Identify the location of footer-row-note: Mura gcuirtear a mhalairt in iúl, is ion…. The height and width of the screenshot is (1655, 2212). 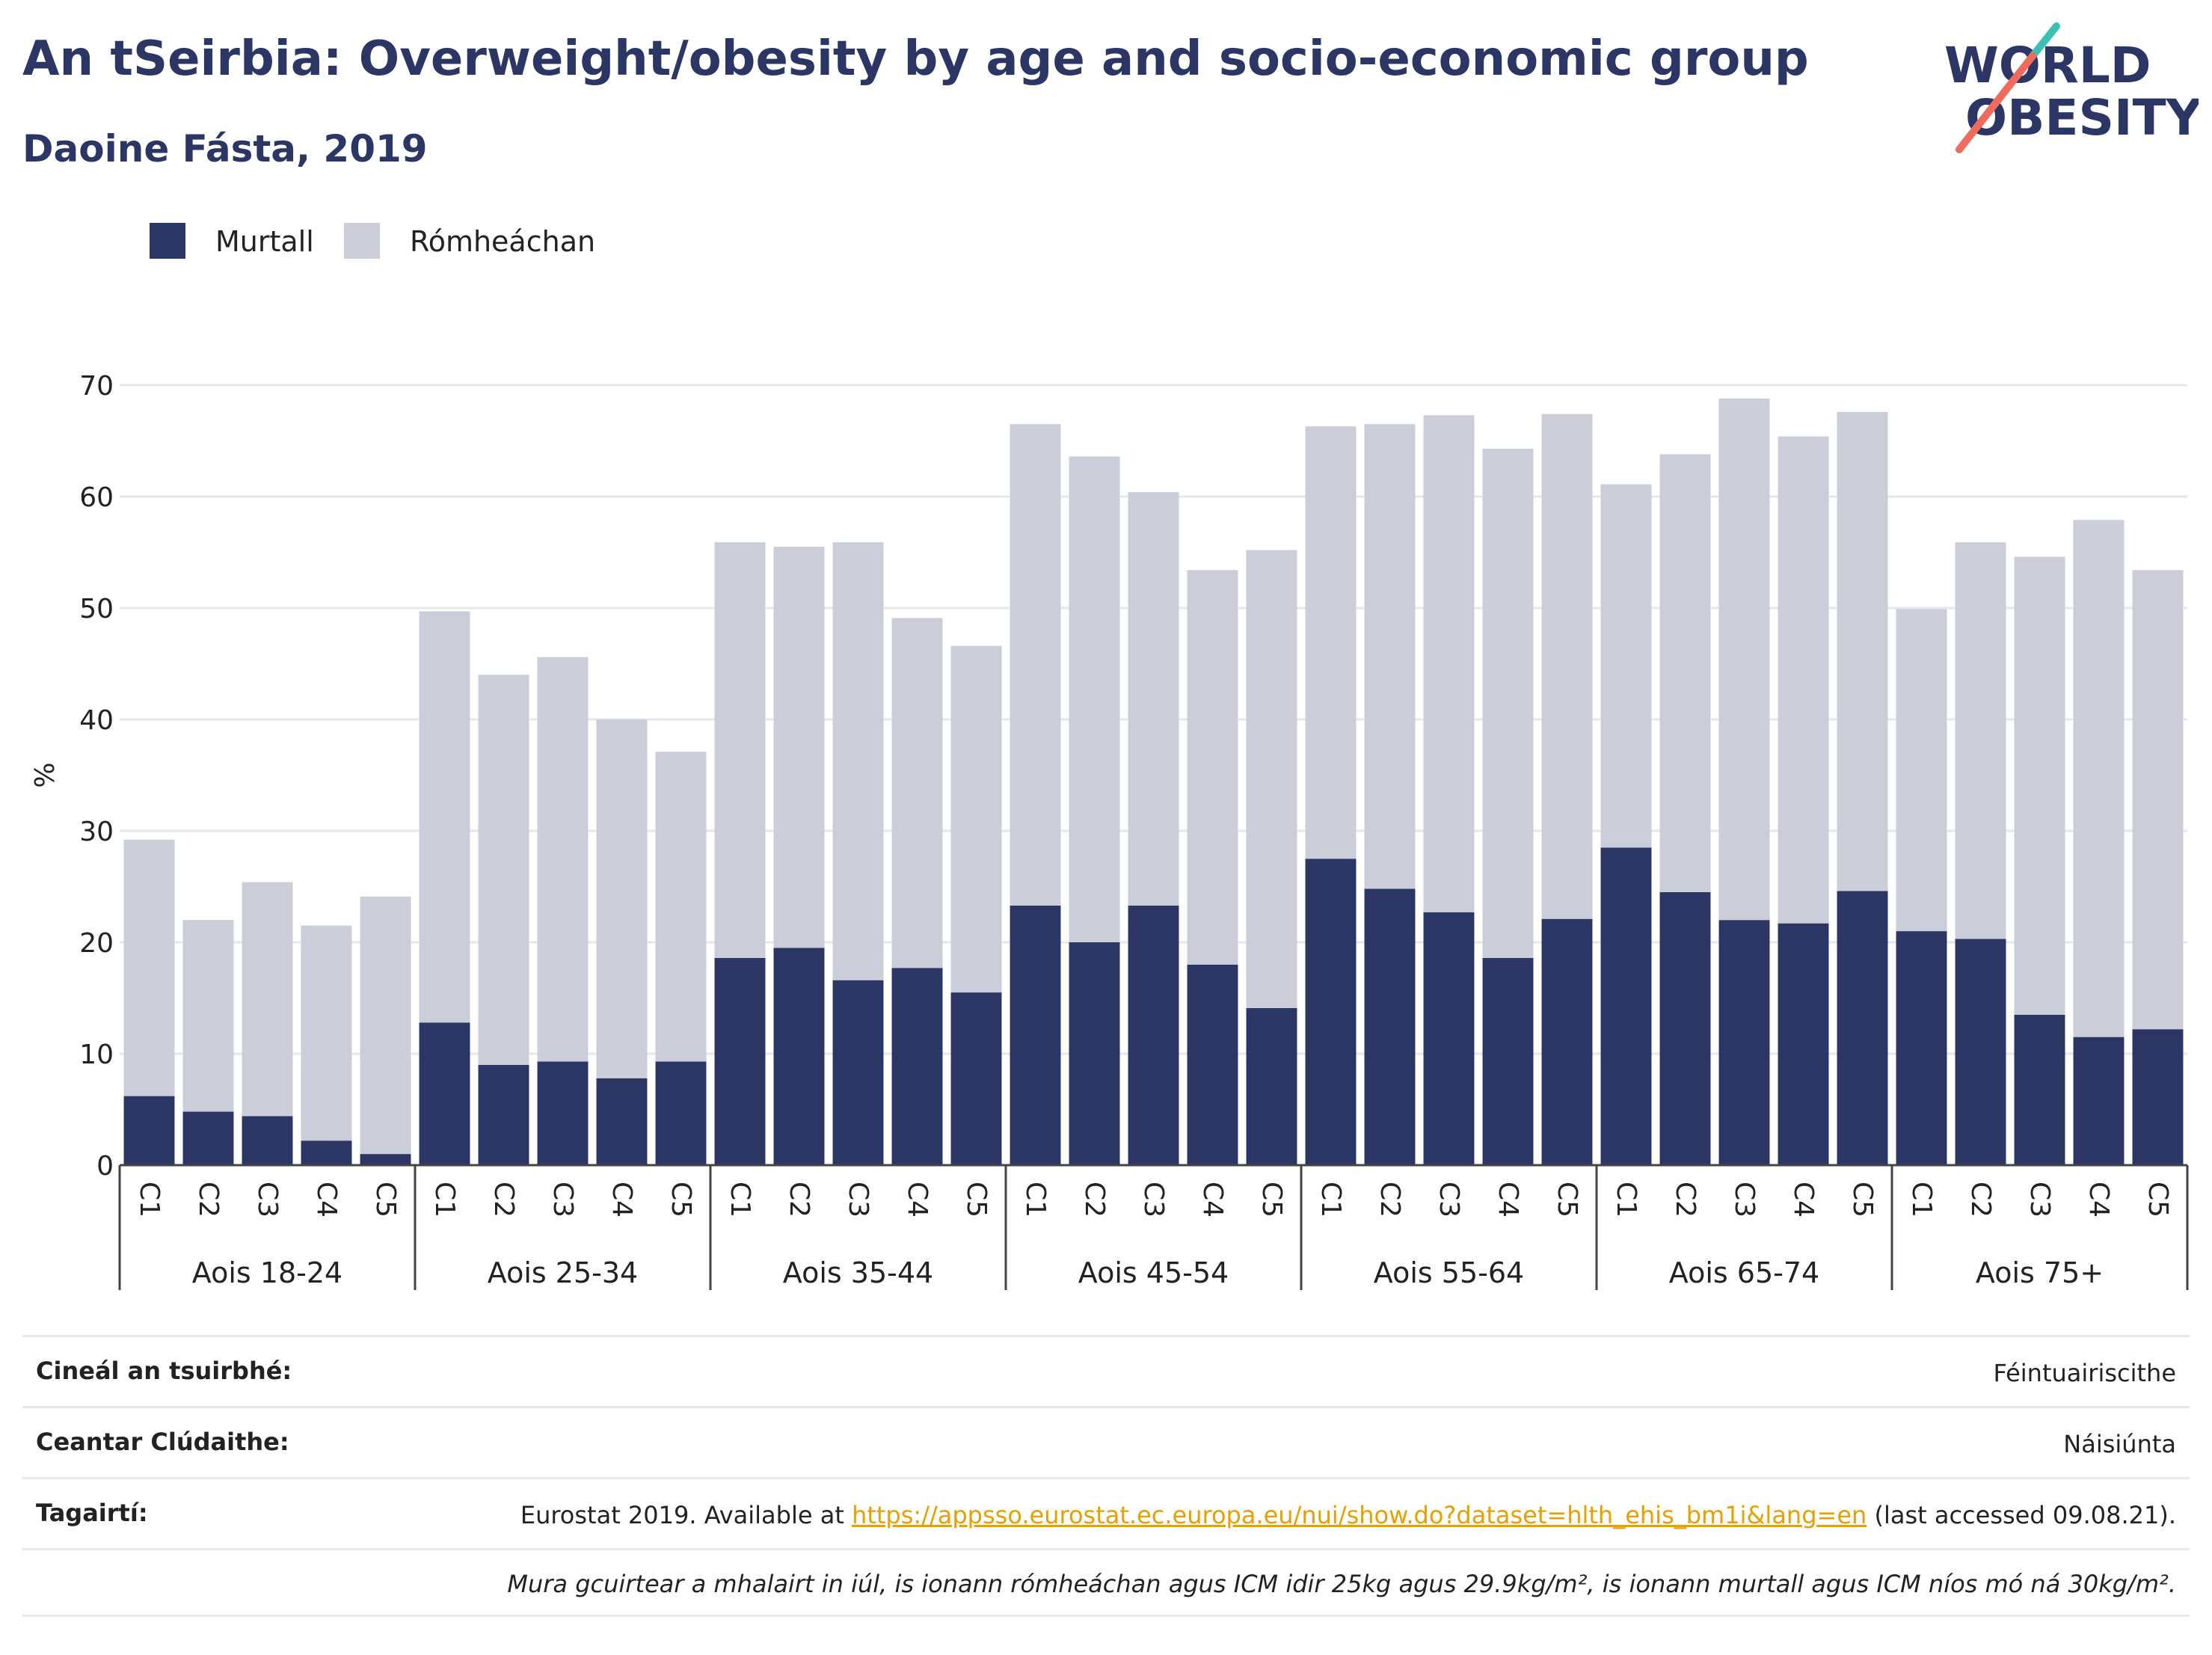
(1106, 1582).